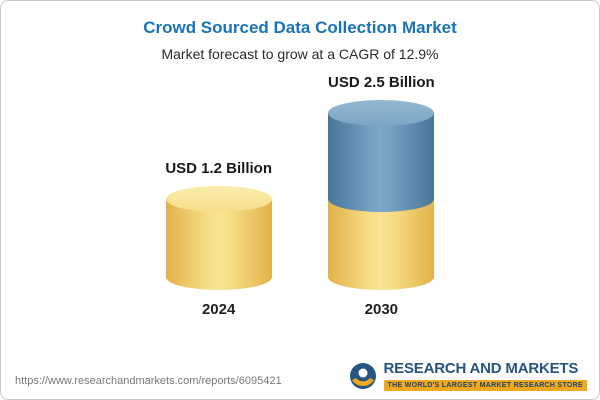 The width and height of the screenshot is (600, 400). I want to click on segment-base-2024, so click(218, 244).